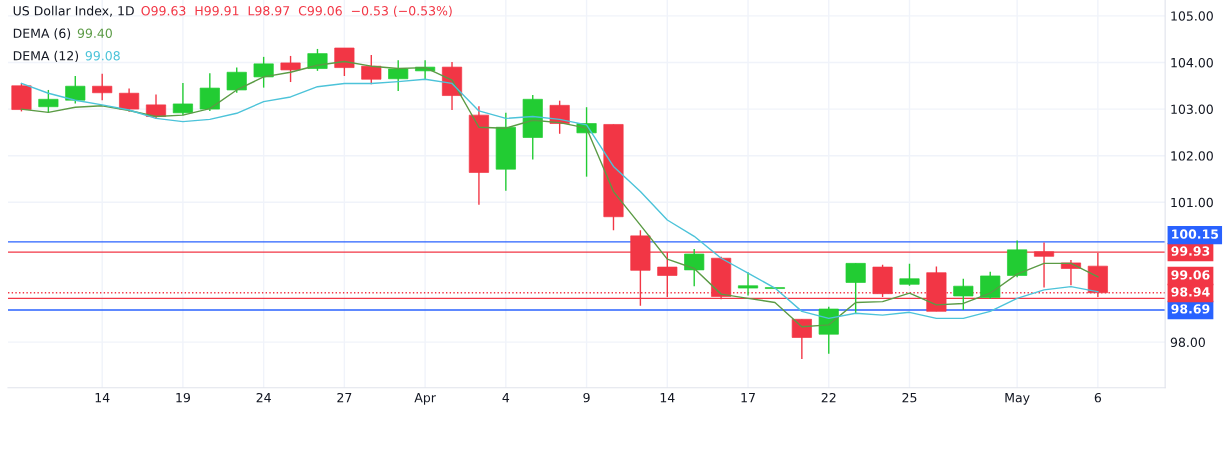 The width and height of the screenshot is (1231, 452). Describe the element at coordinates (1192, 62) in the screenshot. I see `y-tick-label: 104.00` at that location.